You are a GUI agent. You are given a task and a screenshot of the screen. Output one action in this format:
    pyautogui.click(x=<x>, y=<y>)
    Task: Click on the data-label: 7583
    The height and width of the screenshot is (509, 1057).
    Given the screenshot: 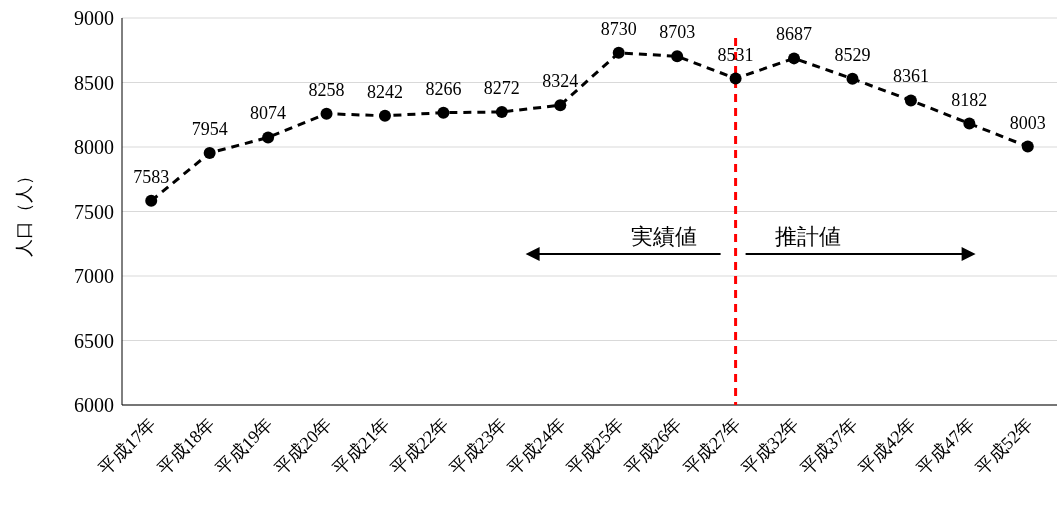 What is the action you would take?
    pyautogui.click(x=151, y=176)
    